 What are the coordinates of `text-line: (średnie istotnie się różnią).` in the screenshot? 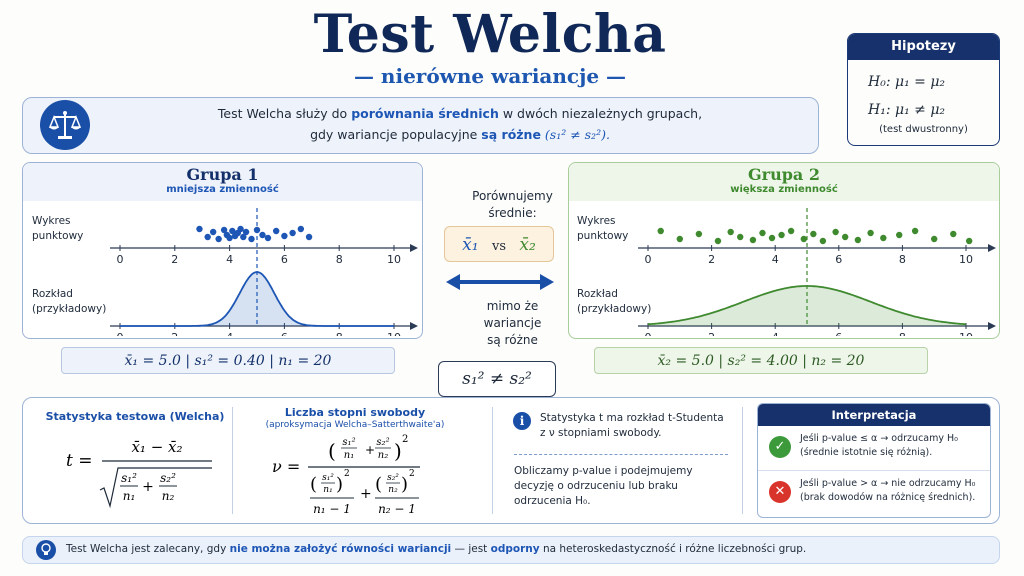 It's located at (866, 452).